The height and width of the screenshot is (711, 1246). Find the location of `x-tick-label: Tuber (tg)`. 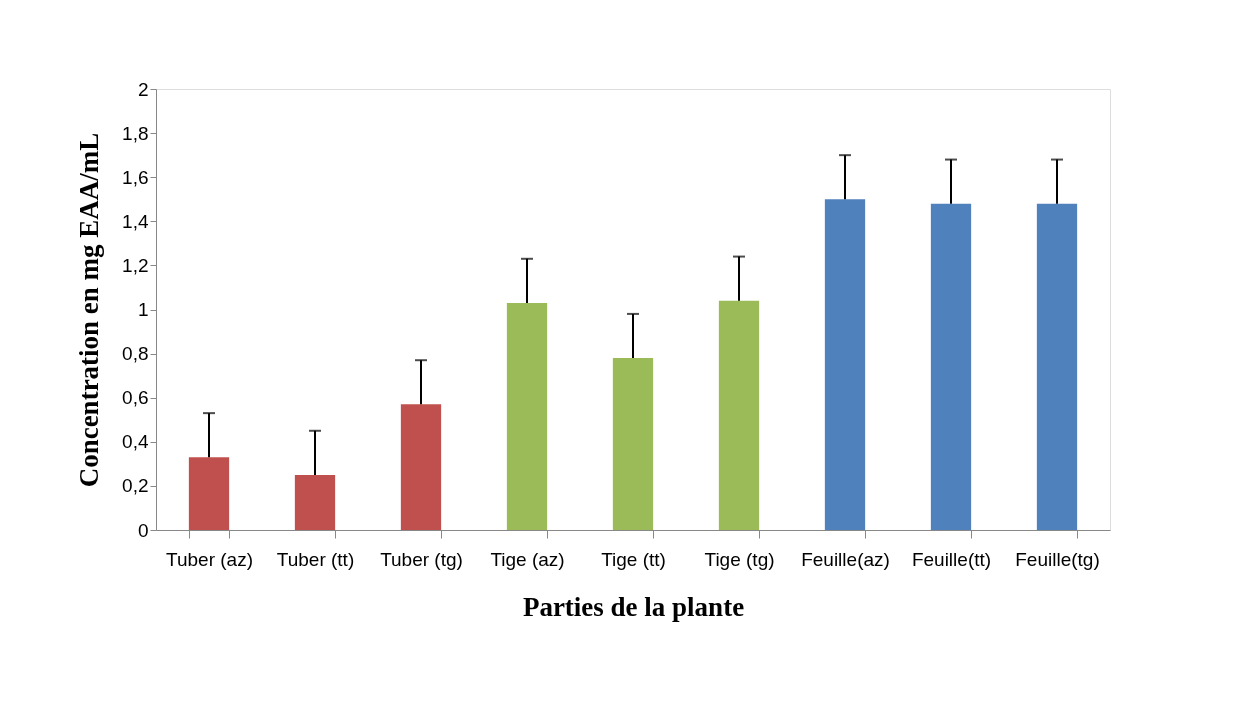

x-tick-label: Tuber (tg) is located at coordinates (421, 559).